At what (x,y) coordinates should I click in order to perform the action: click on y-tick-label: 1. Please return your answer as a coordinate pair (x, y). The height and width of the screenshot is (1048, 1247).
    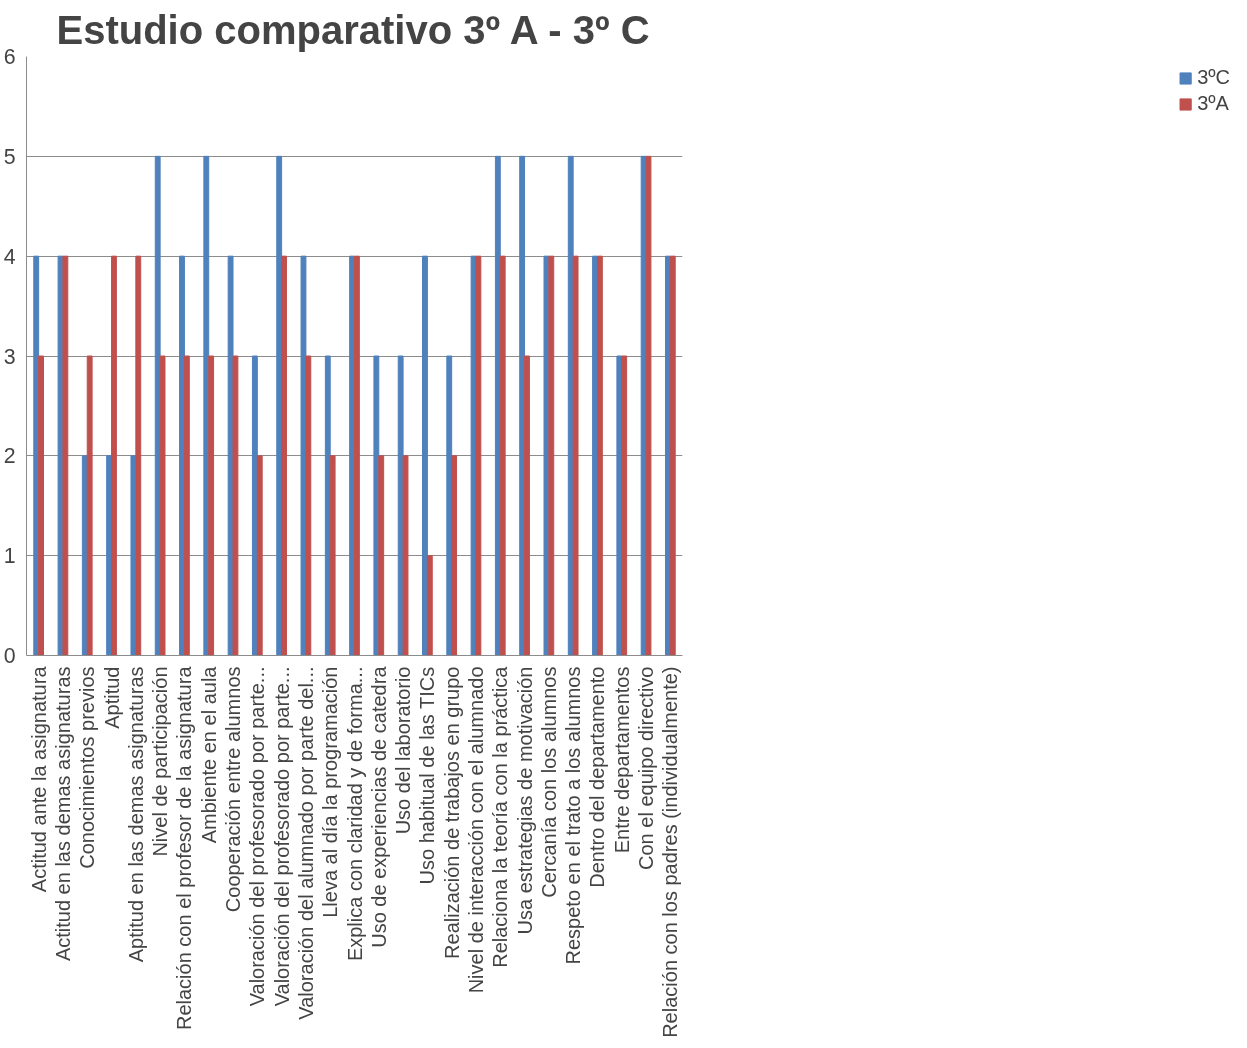
    Looking at the image, I should click on (9, 556).